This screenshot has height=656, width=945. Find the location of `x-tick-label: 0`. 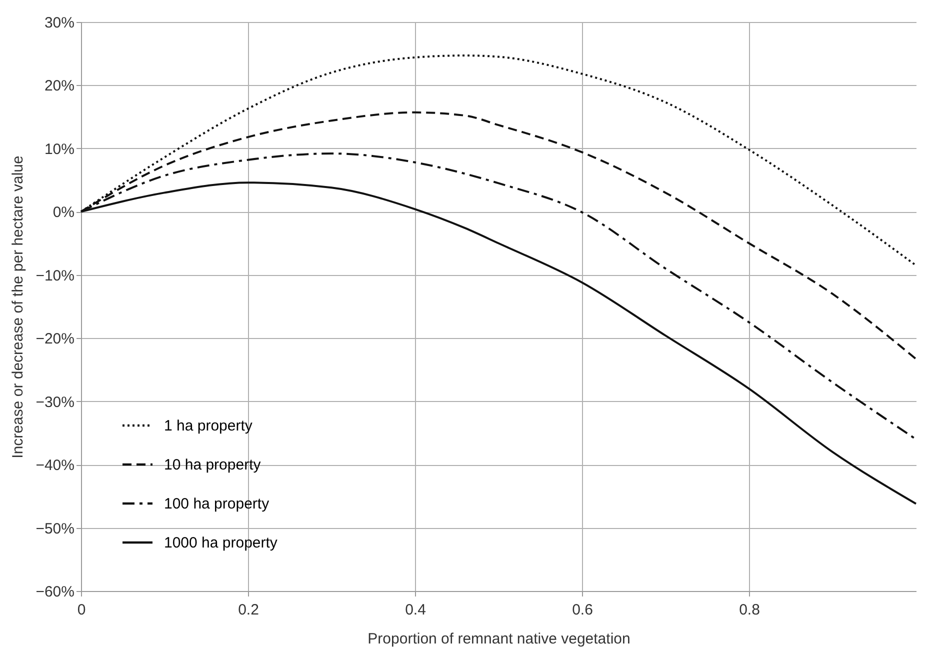

x-tick-label: 0 is located at coordinates (81, 610).